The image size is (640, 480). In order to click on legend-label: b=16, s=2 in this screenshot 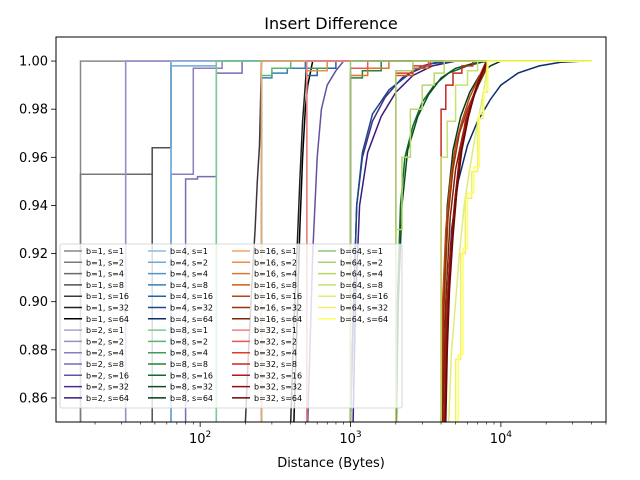, I will do `click(275, 262)`.